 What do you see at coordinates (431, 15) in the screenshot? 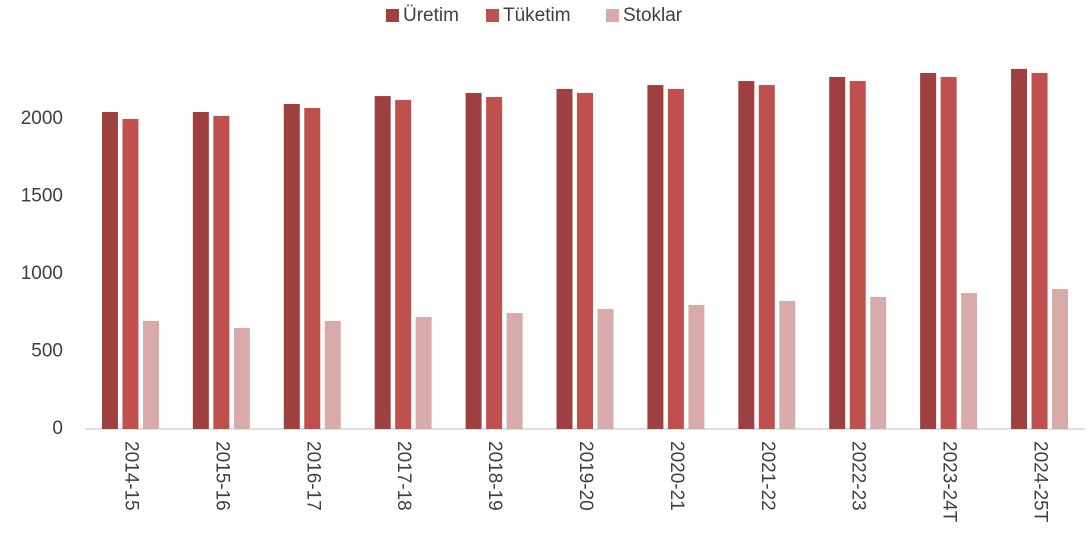
I see `legend-label: Üretim` at bounding box center [431, 15].